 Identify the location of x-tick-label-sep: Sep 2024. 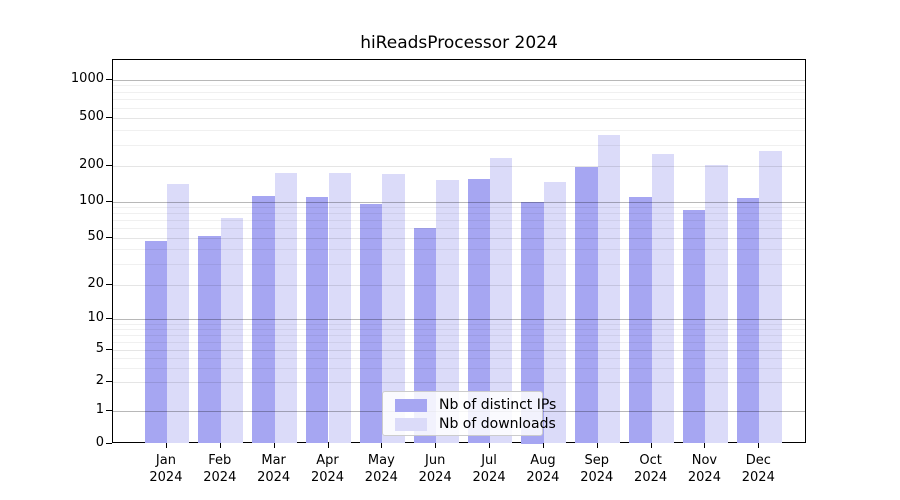
(597, 468).